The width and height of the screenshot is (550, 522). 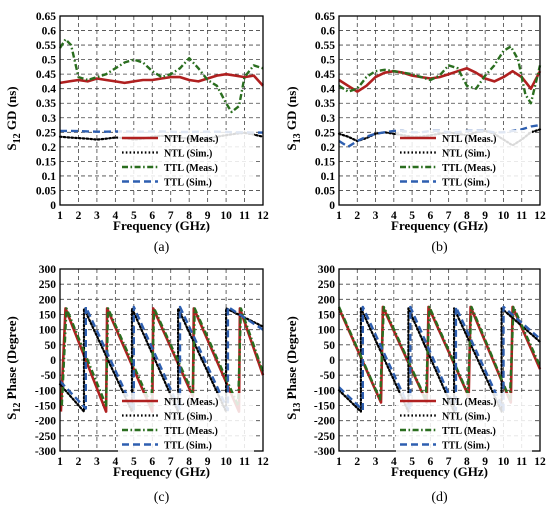 What do you see at coordinates (328, 376) in the screenshot?
I see `p4-y-tick-label: -50` at bounding box center [328, 376].